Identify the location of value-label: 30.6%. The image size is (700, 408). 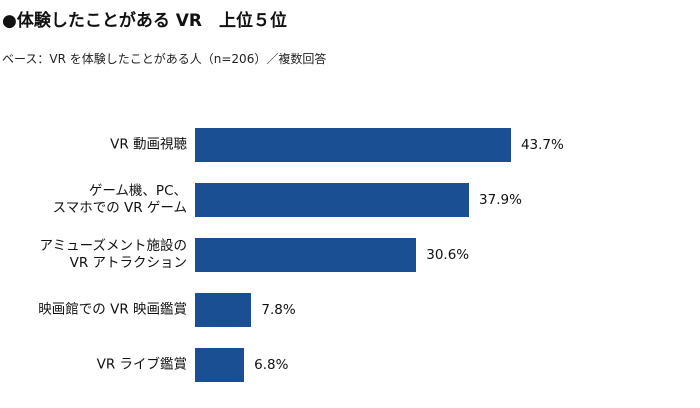
(448, 255).